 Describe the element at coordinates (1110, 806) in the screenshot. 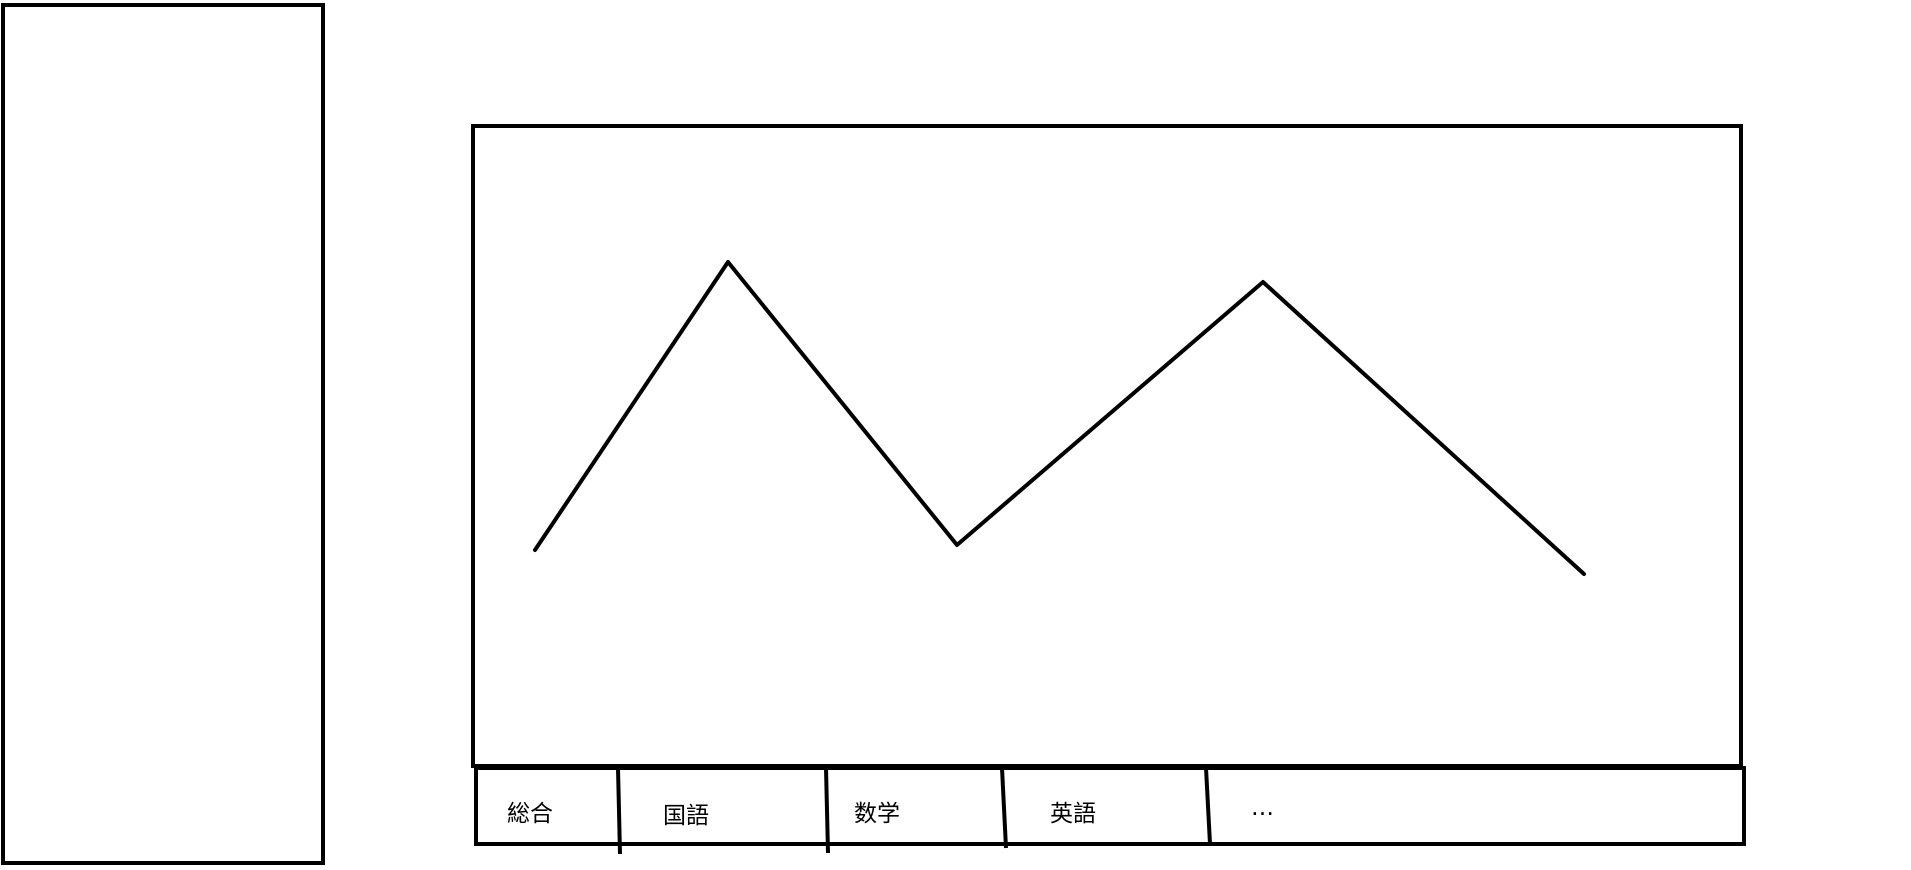

I see `tab-bar` at that location.